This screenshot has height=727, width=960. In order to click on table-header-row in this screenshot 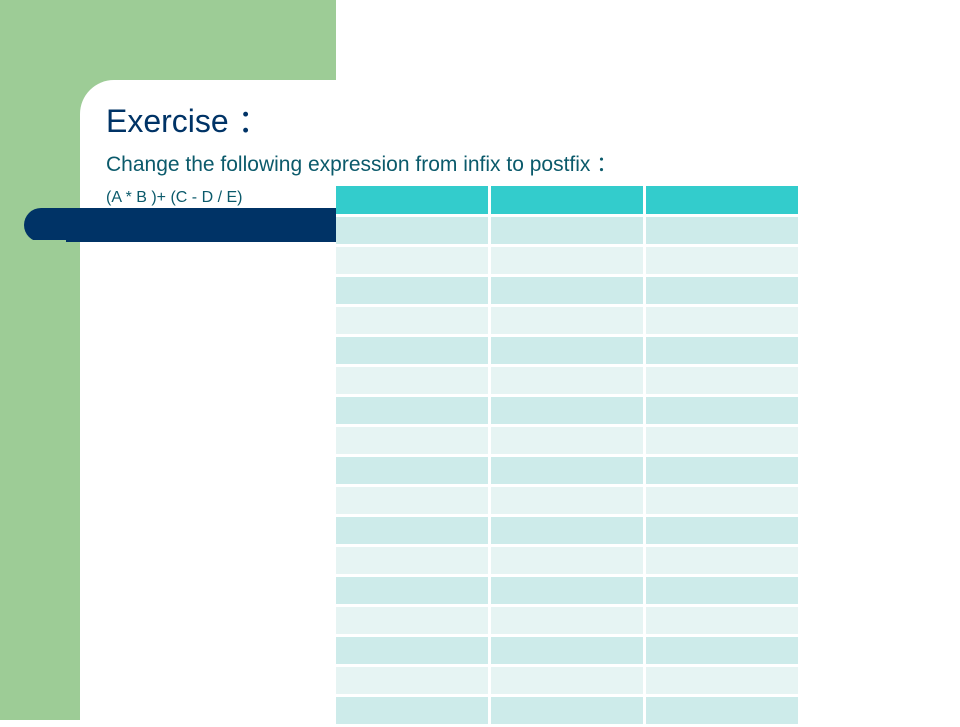, I will do `click(568, 201)`.